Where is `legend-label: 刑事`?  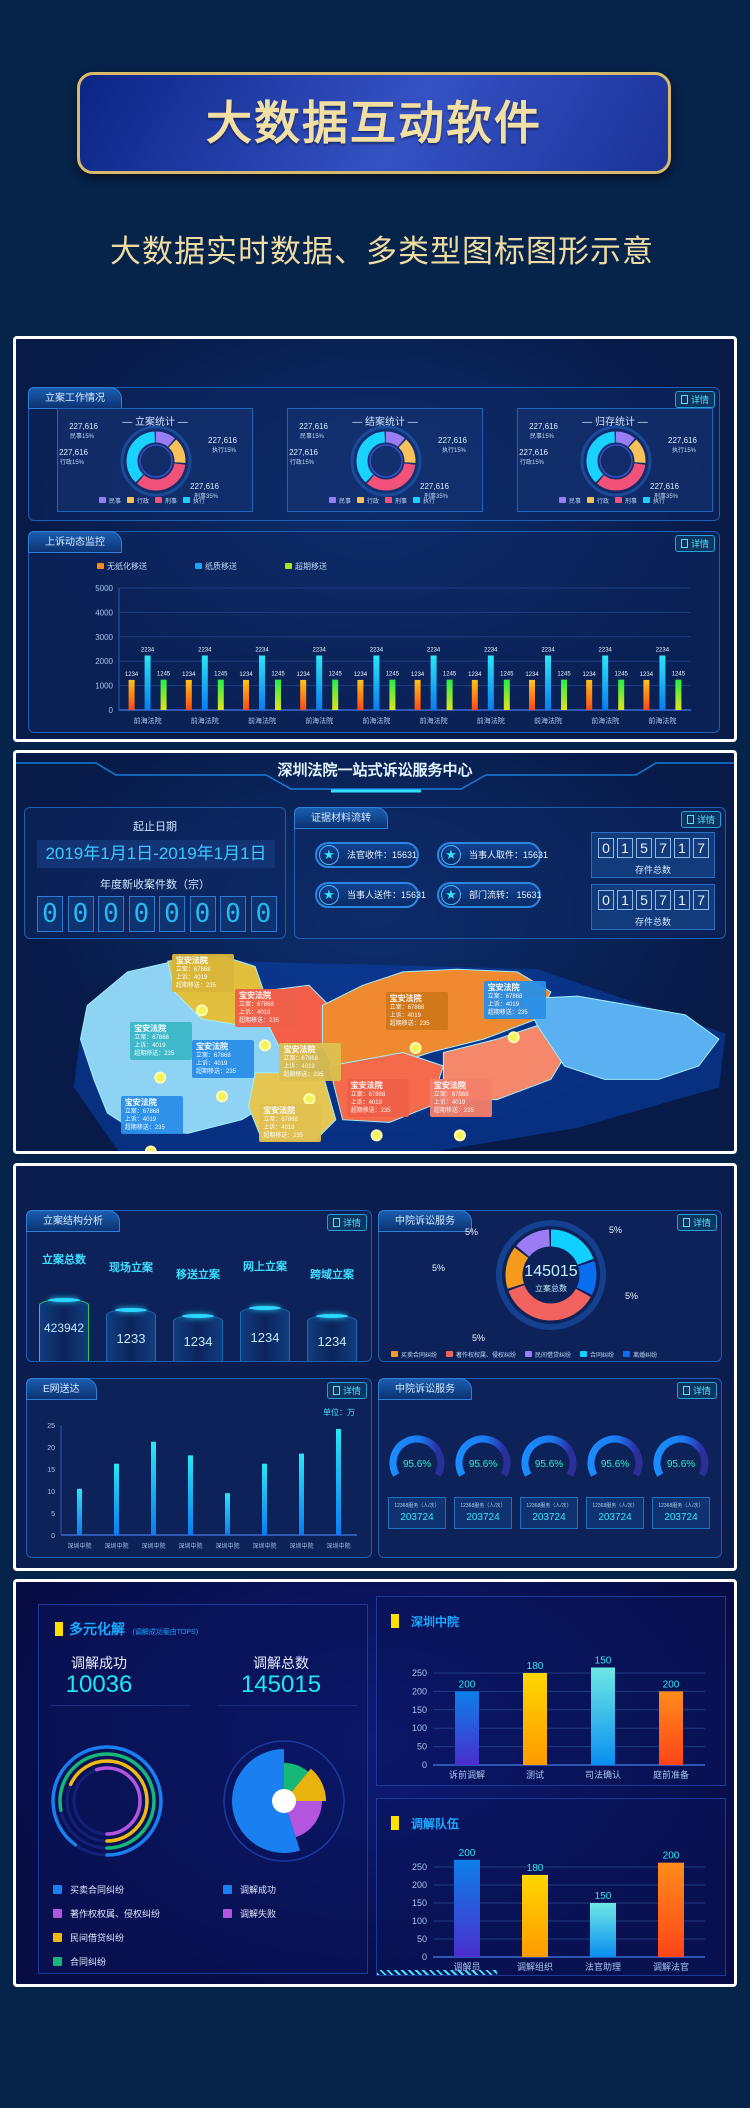
legend-label: 刑事 is located at coordinates (171, 501).